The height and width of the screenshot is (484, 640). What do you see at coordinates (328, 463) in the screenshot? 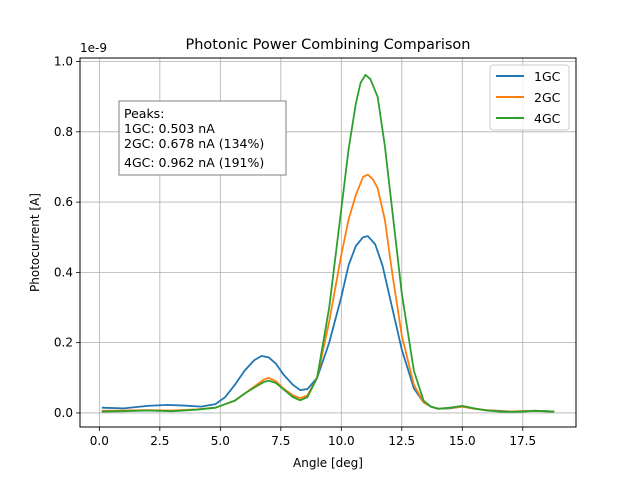
I see `x-axis-label: Angle [deg]` at bounding box center [328, 463].